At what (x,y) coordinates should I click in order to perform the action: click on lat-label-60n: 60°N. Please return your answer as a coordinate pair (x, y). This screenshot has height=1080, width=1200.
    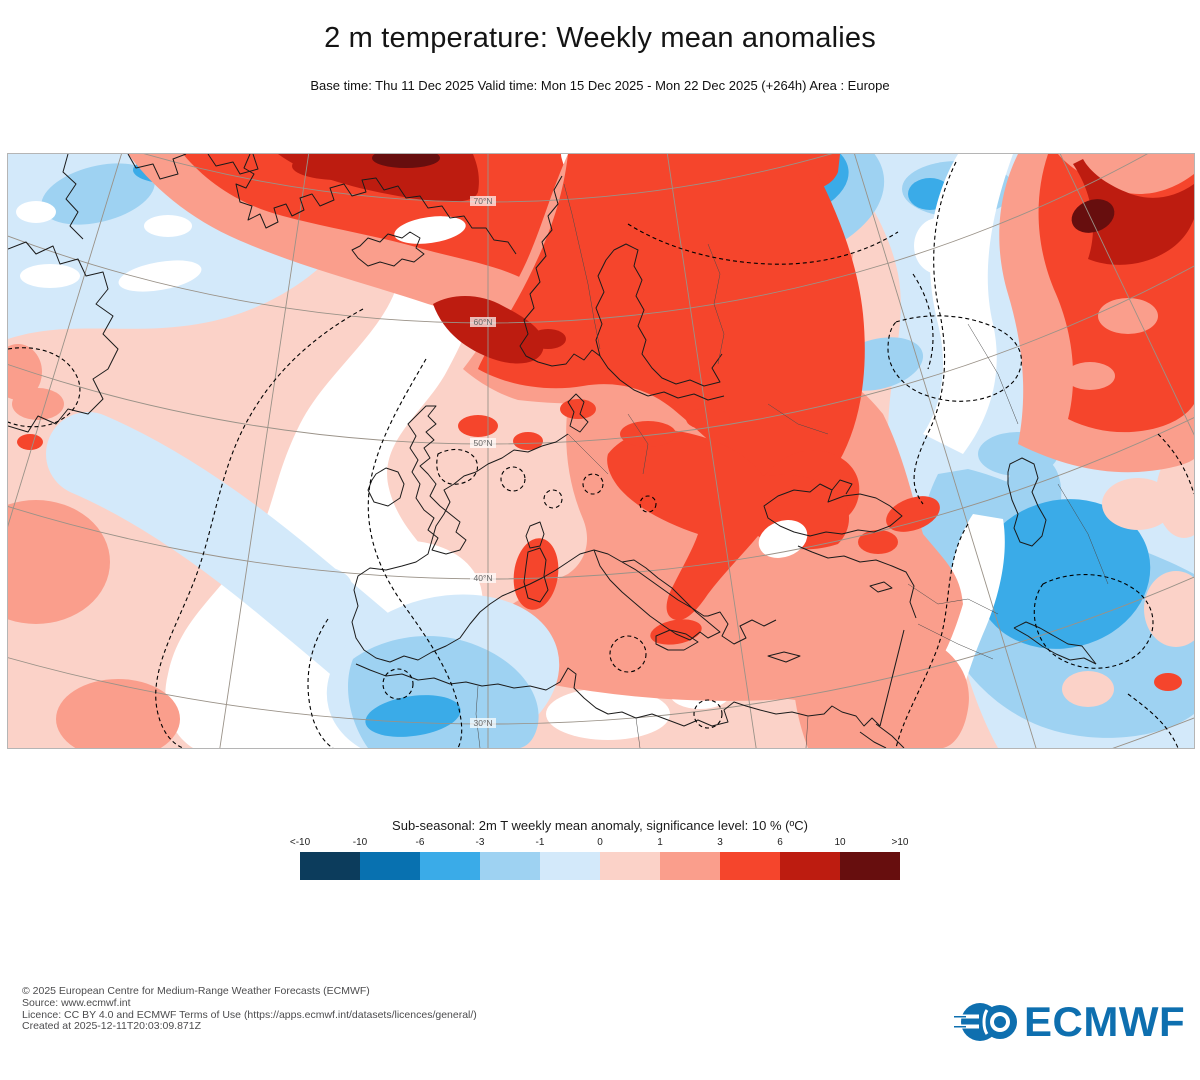
    Looking at the image, I should click on (483, 322).